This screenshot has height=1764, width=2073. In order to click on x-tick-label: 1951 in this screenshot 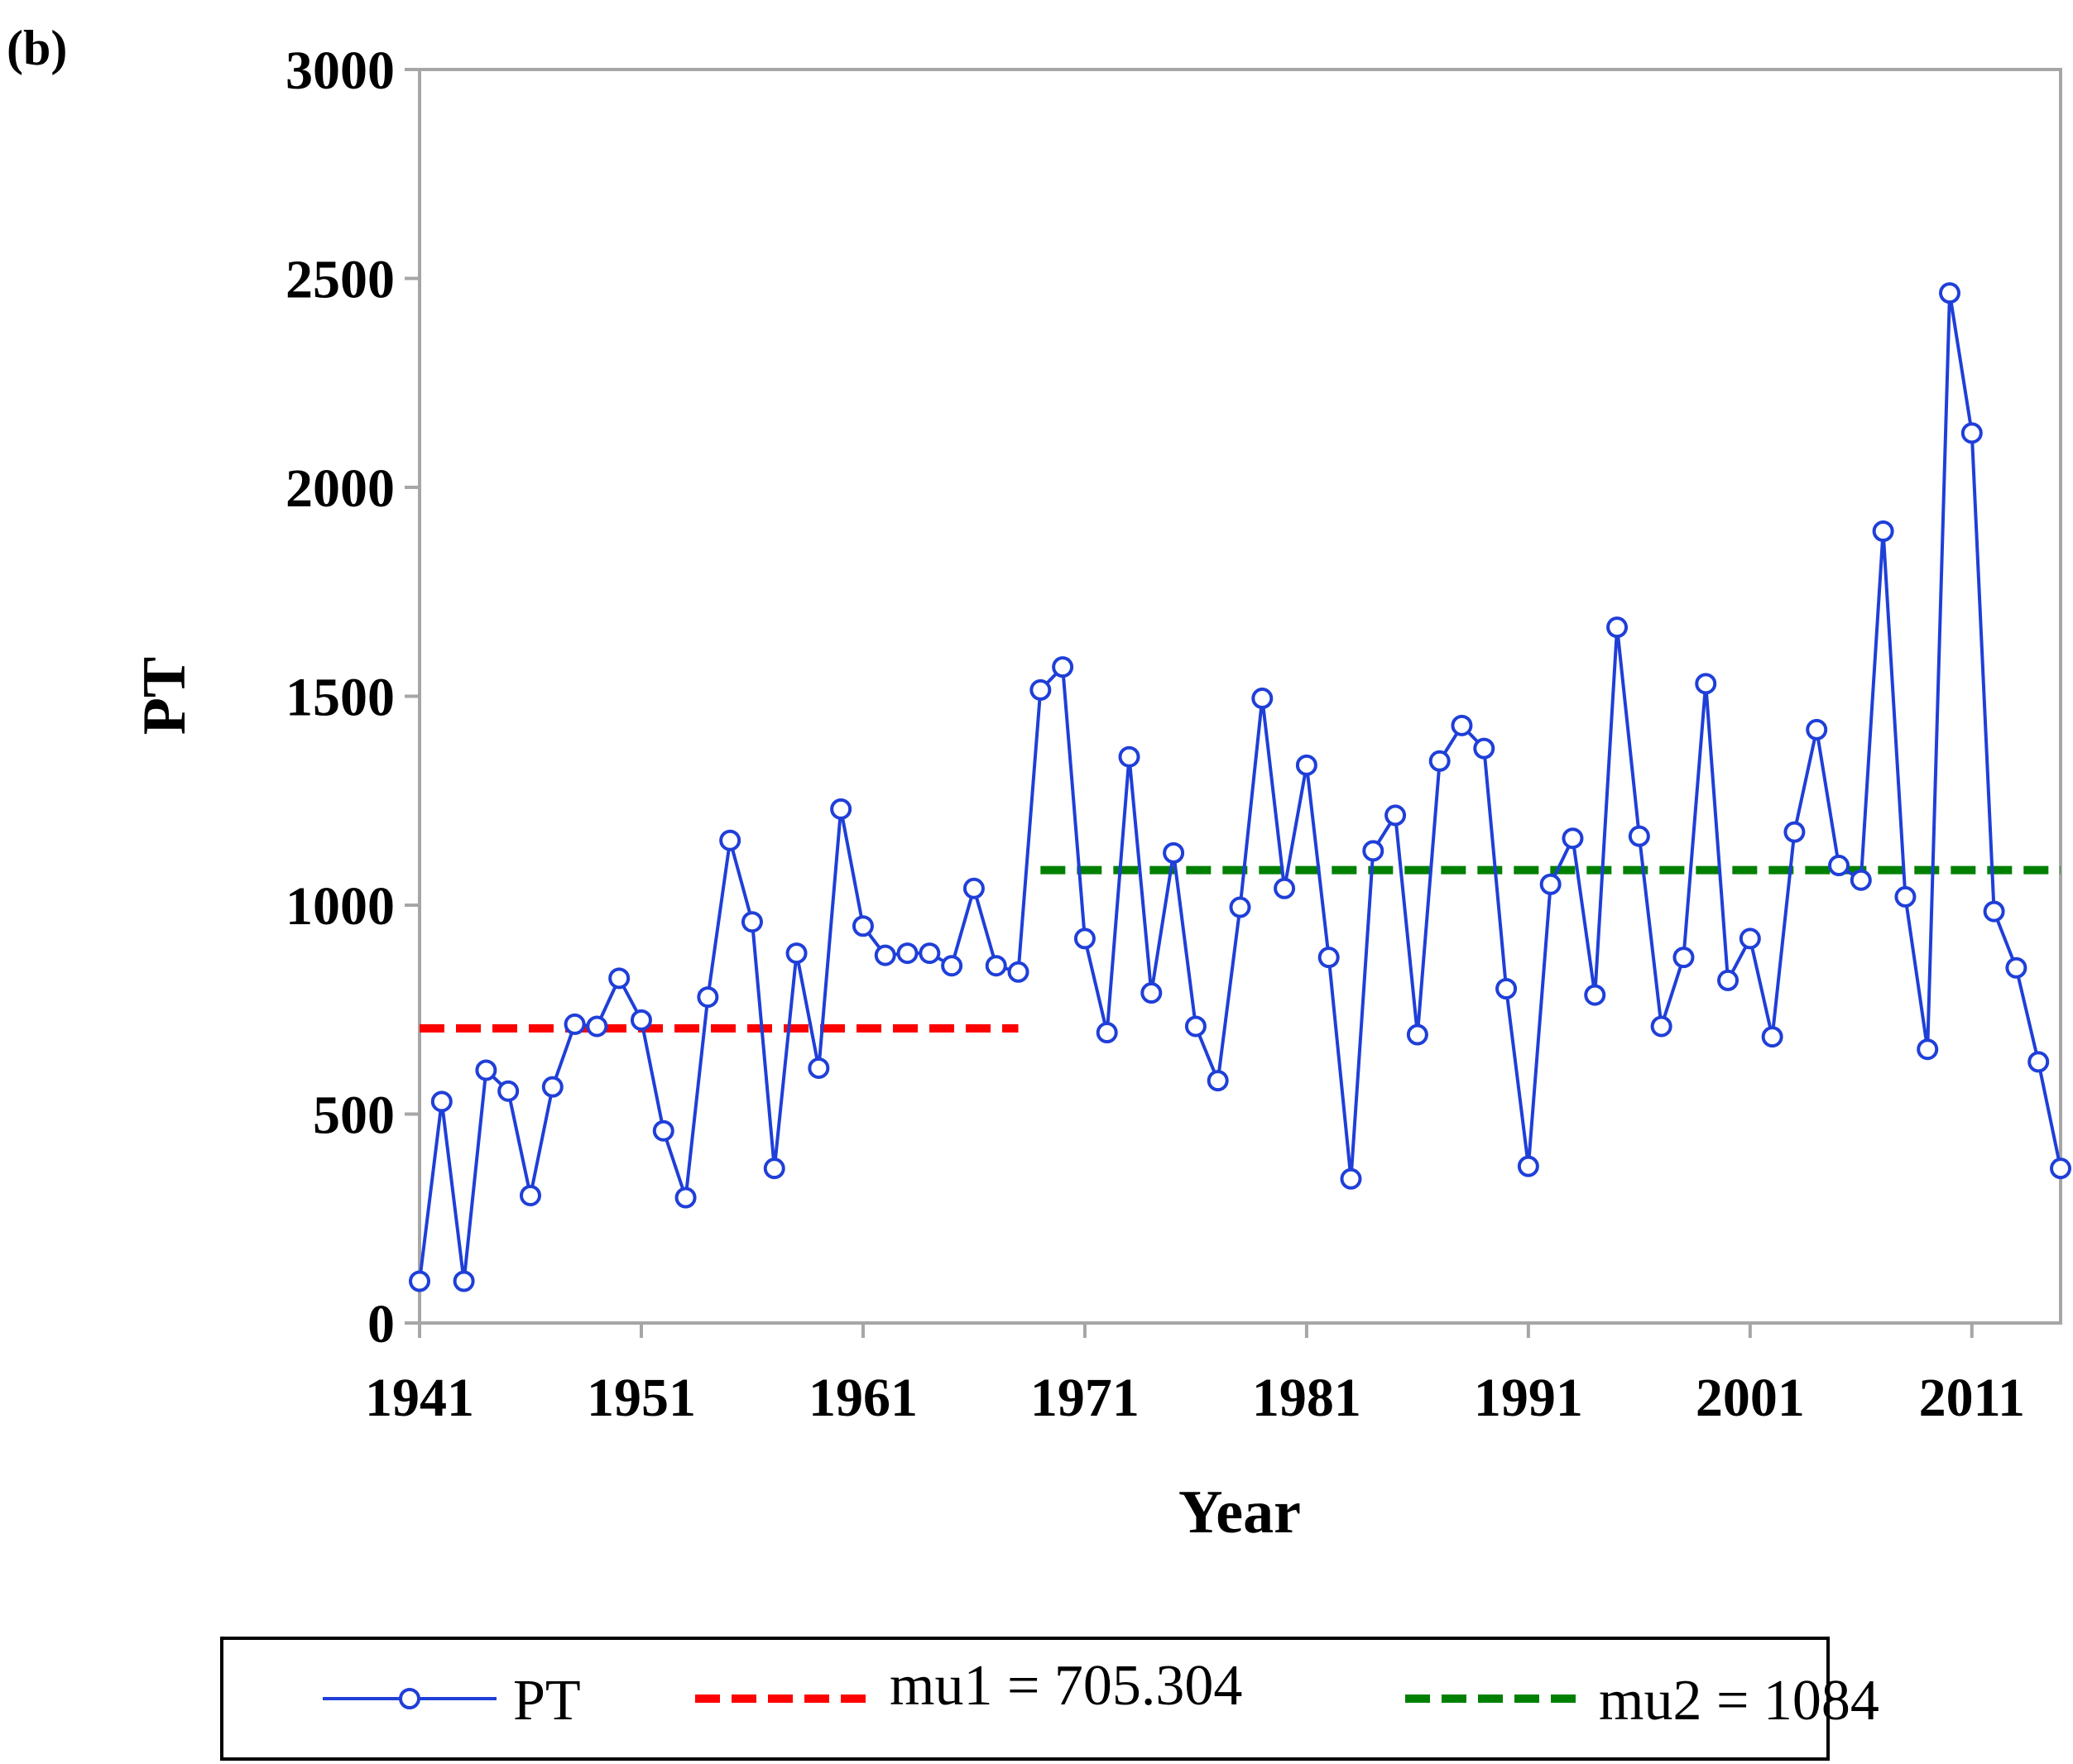, I will do `click(641, 1398)`.